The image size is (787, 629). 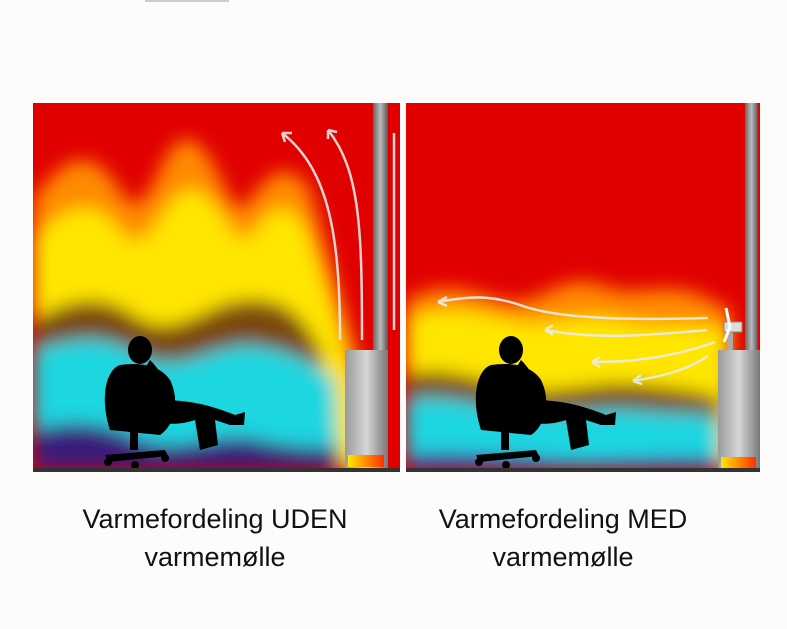 I want to click on caption-line-1: Varmefordeling UDEN, so click(x=215, y=519).